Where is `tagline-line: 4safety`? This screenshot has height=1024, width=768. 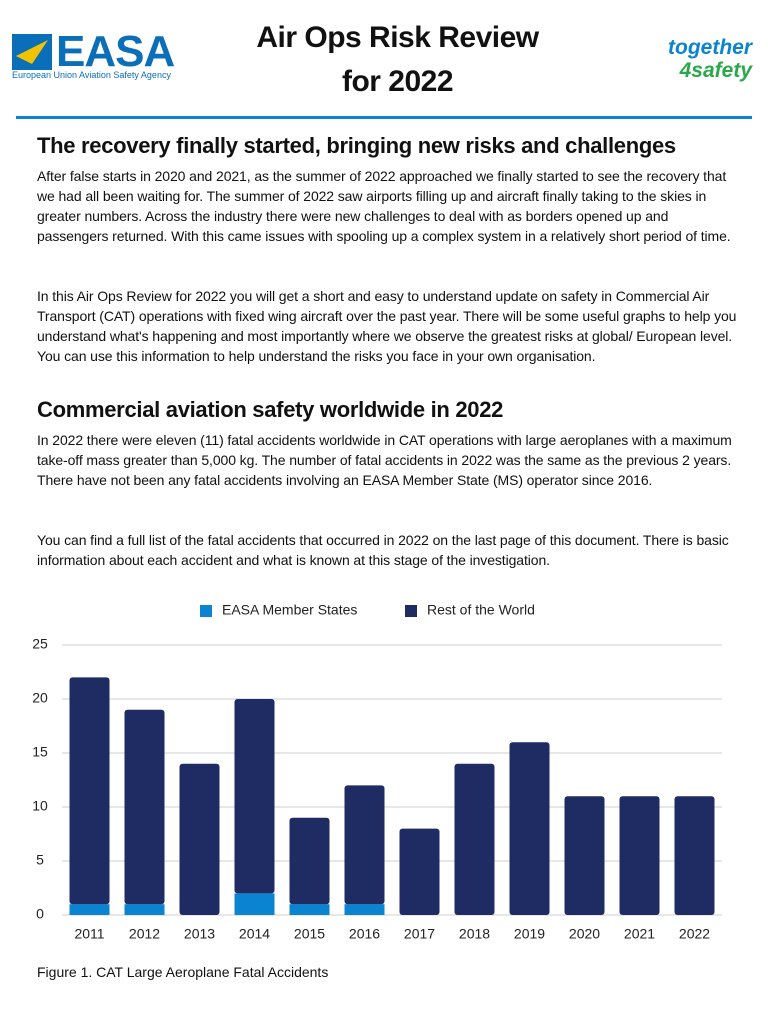
tagline-line: 4safety is located at coordinates (715, 70).